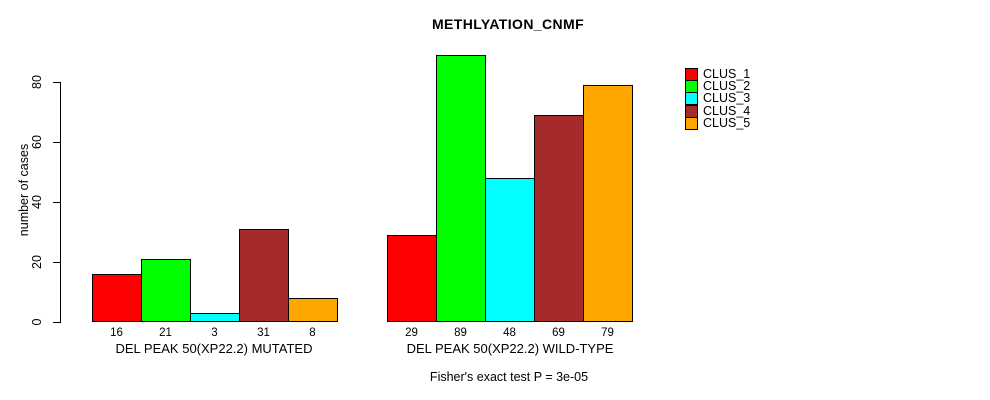 Image resolution: width=990 pixels, height=400 pixels. Describe the element at coordinates (509, 377) in the screenshot. I see `fisher-test-annotation: Fisher's exact test P = 3e-05` at that location.